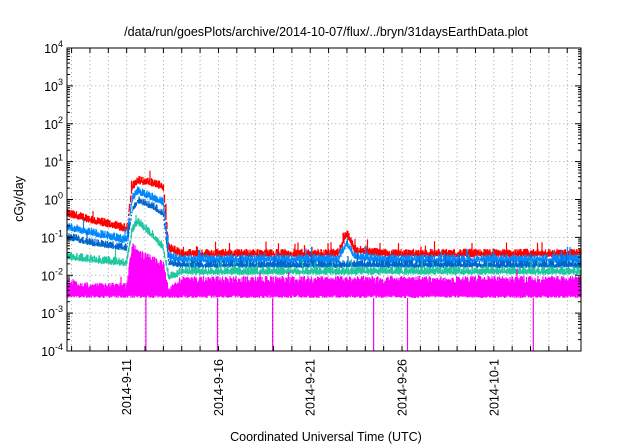  What do you see at coordinates (53, 199) in the screenshot?
I see `y-tick-label: 10⁰` at bounding box center [53, 199].